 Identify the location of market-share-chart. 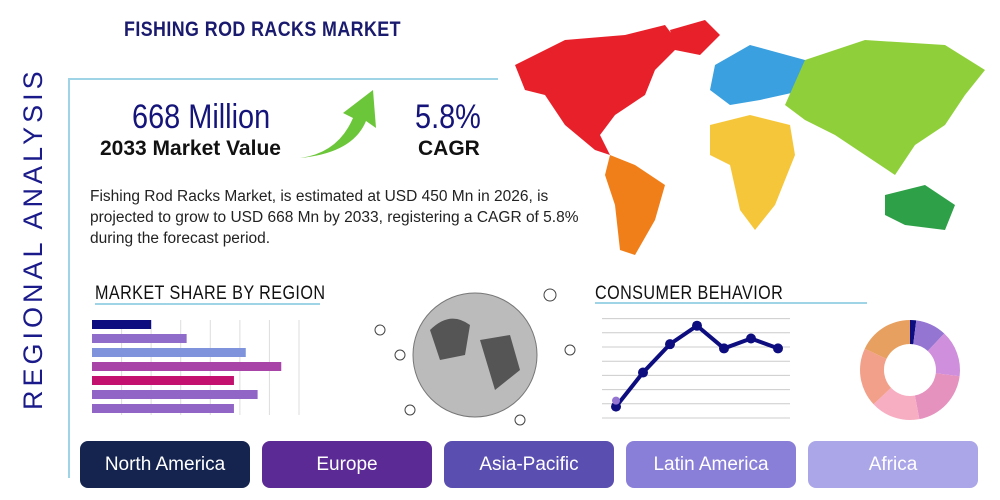
(196, 367).